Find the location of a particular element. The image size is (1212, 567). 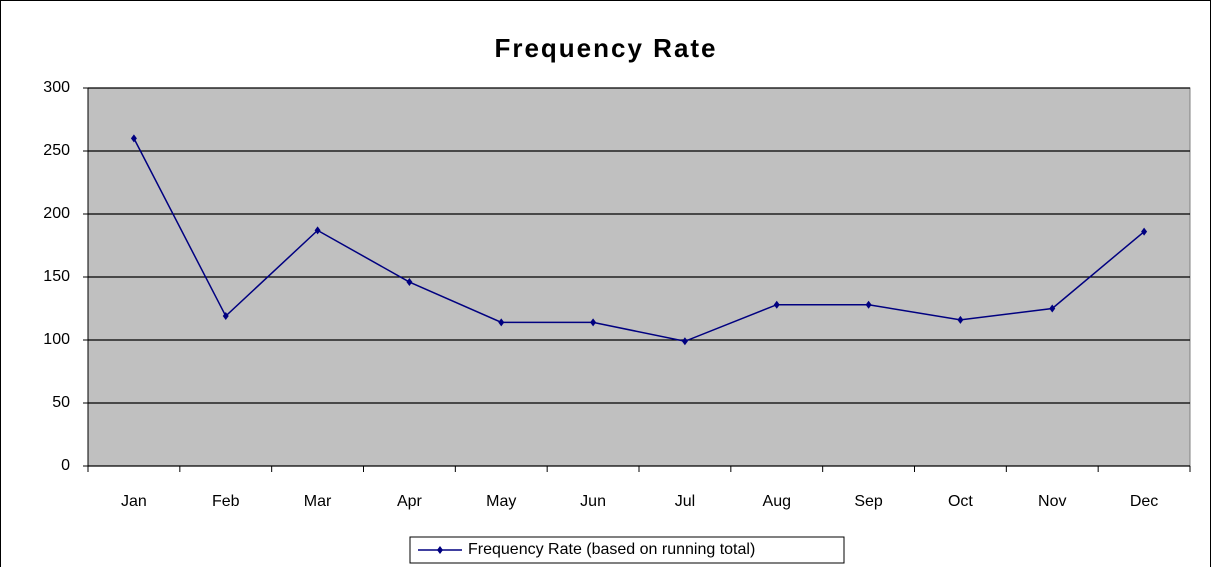

y-tick-label: 250 is located at coordinates (56, 150).